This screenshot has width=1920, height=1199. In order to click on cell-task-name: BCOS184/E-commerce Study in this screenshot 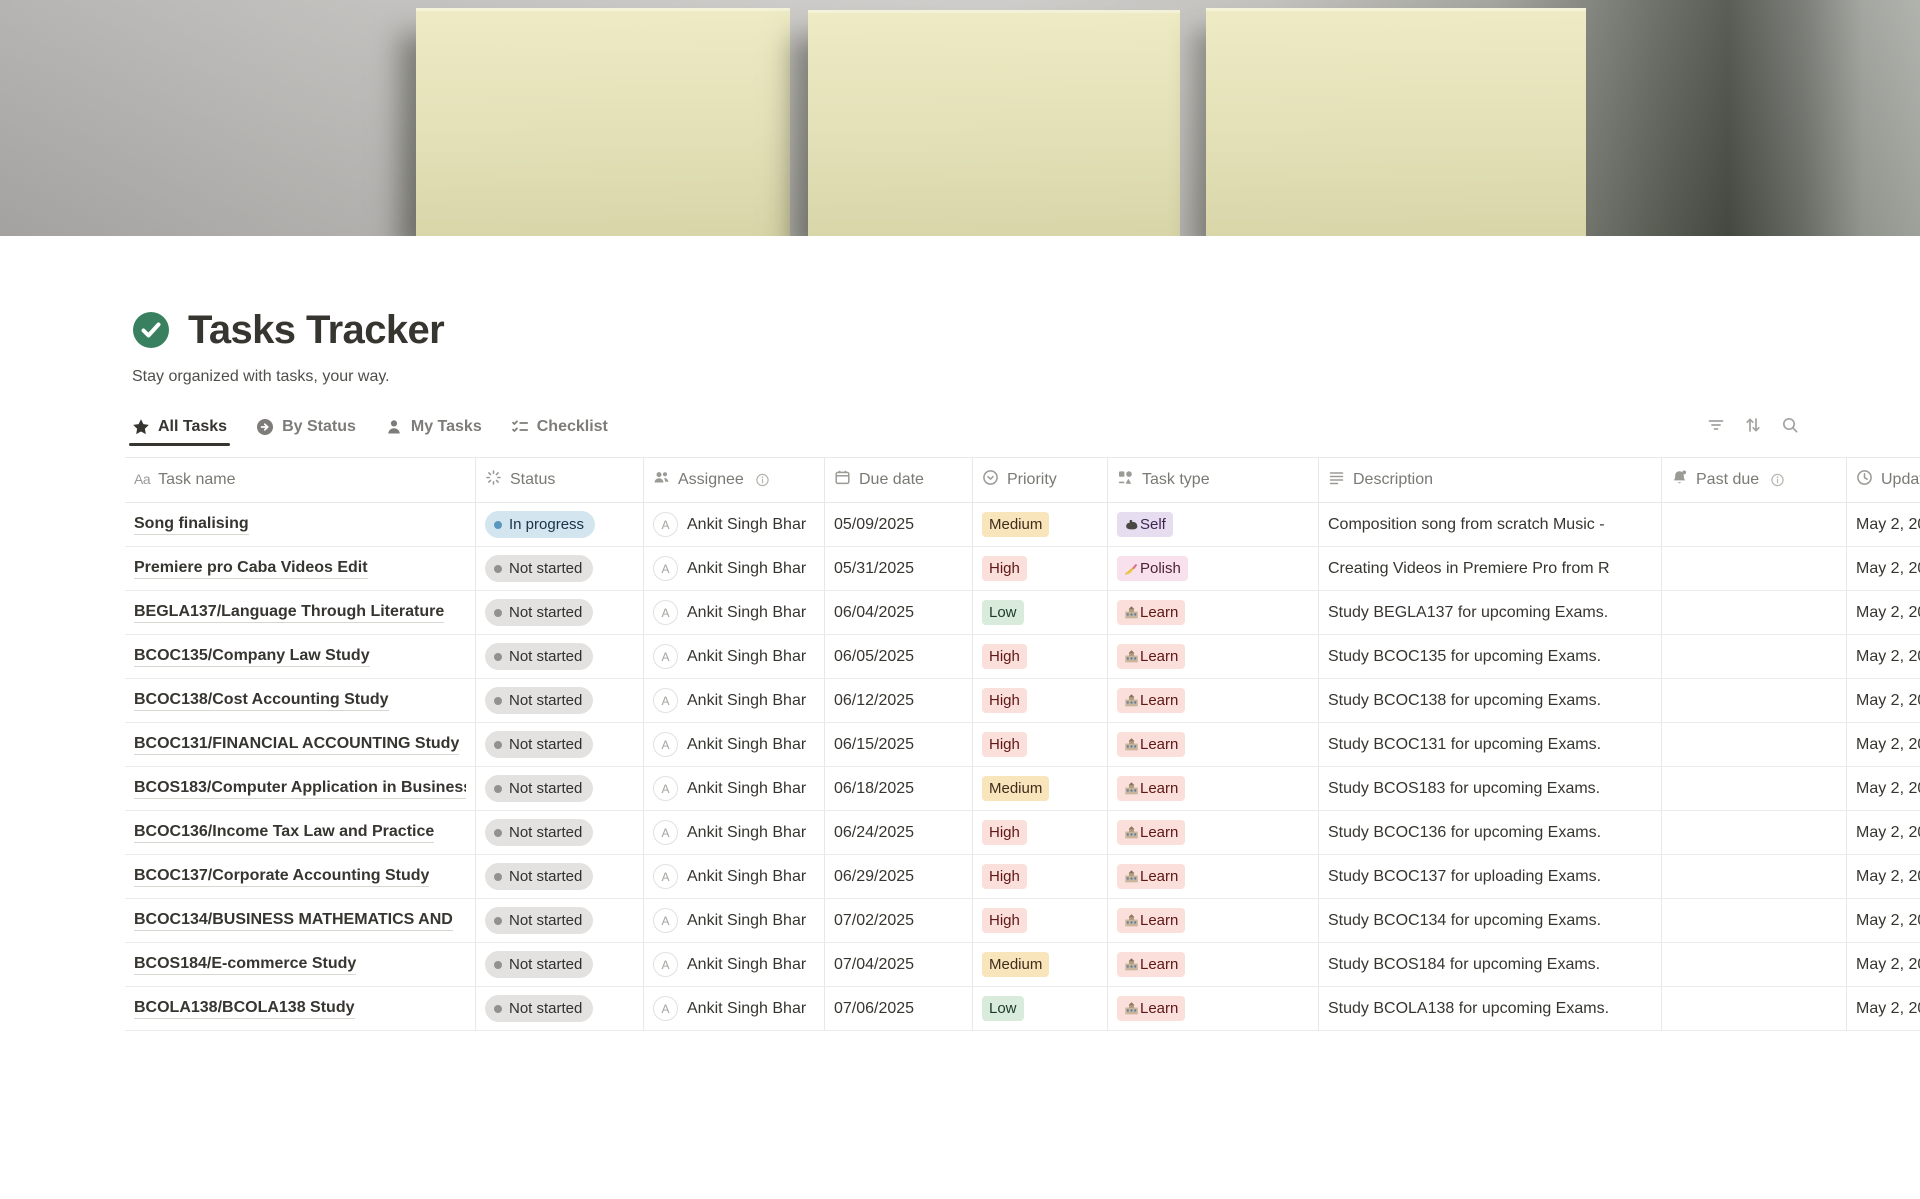, I will do `click(300, 964)`.